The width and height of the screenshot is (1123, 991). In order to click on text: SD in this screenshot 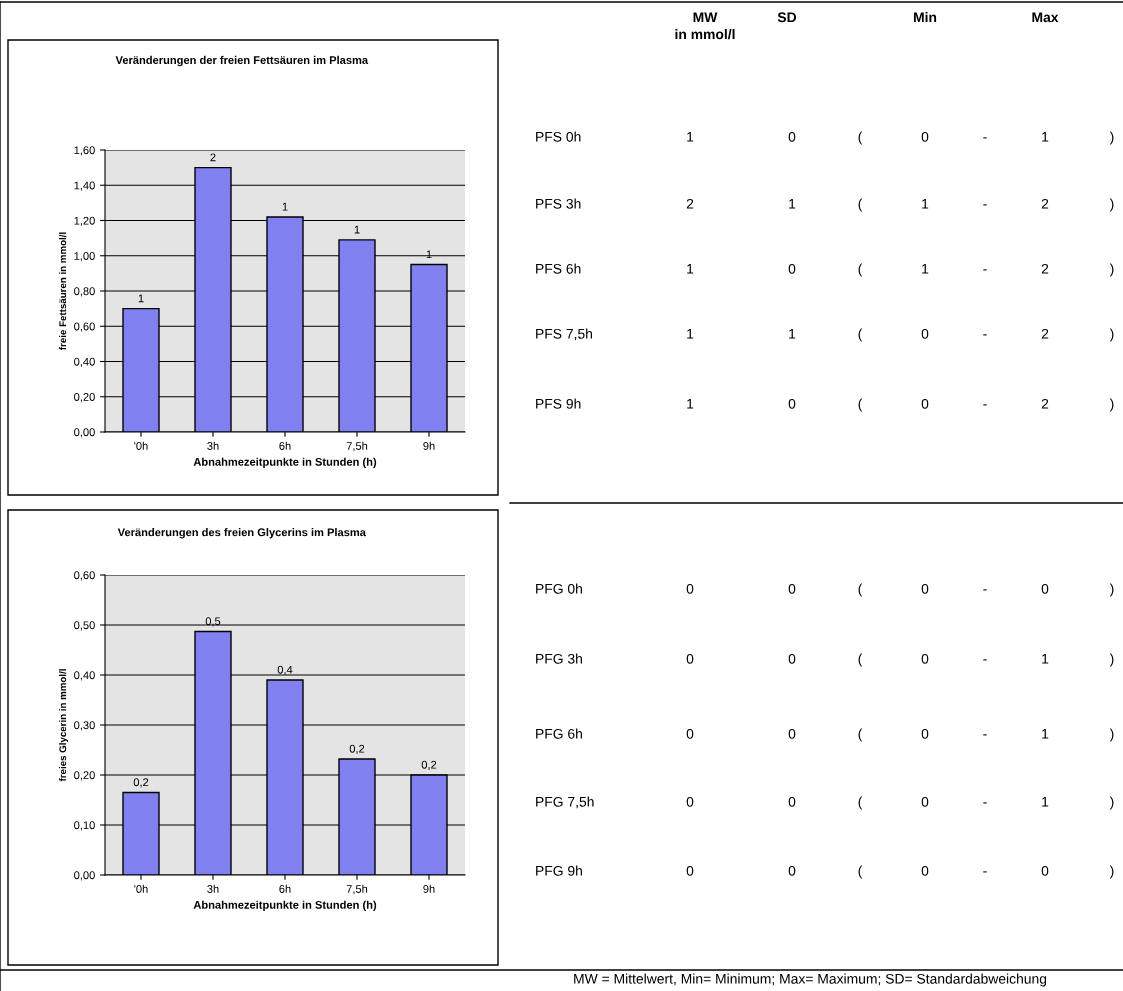, I will do `click(787, 17)`.